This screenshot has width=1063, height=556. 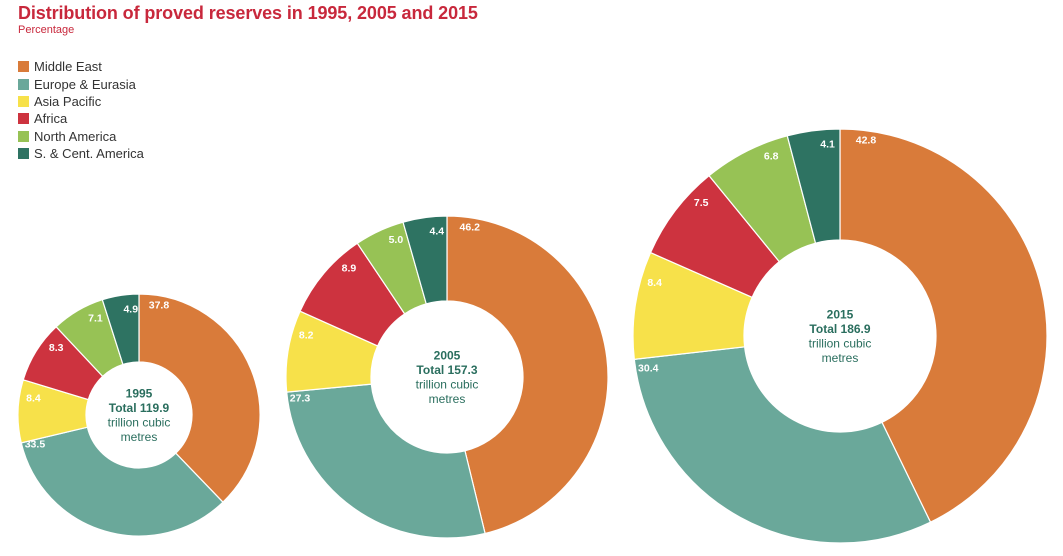 I want to click on segment-value-label: 46.2, so click(x=470, y=227).